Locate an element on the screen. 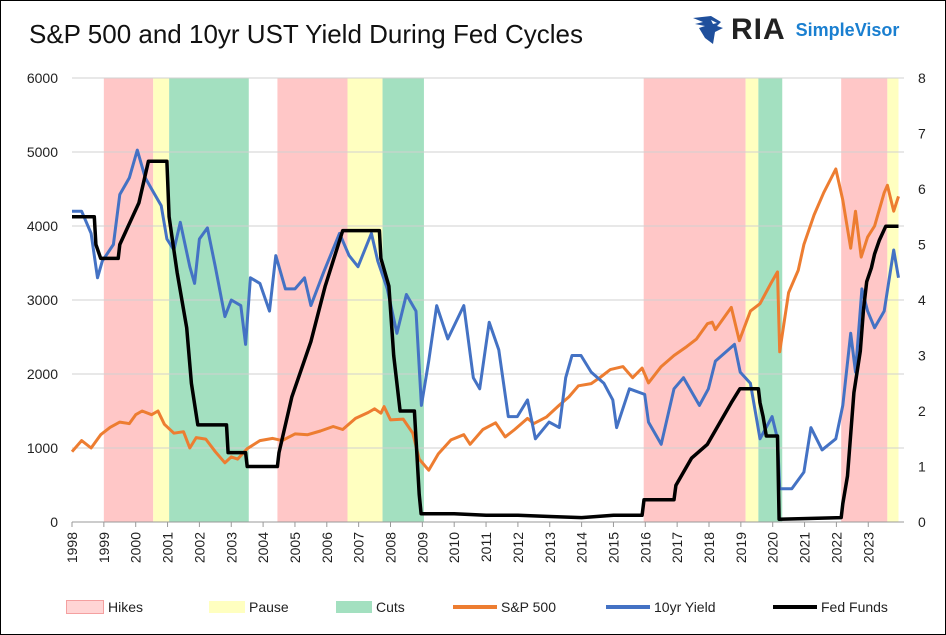 This screenshot has width=946, height=635. x-tick-label: 2007 is located at coordinates (359, 547).